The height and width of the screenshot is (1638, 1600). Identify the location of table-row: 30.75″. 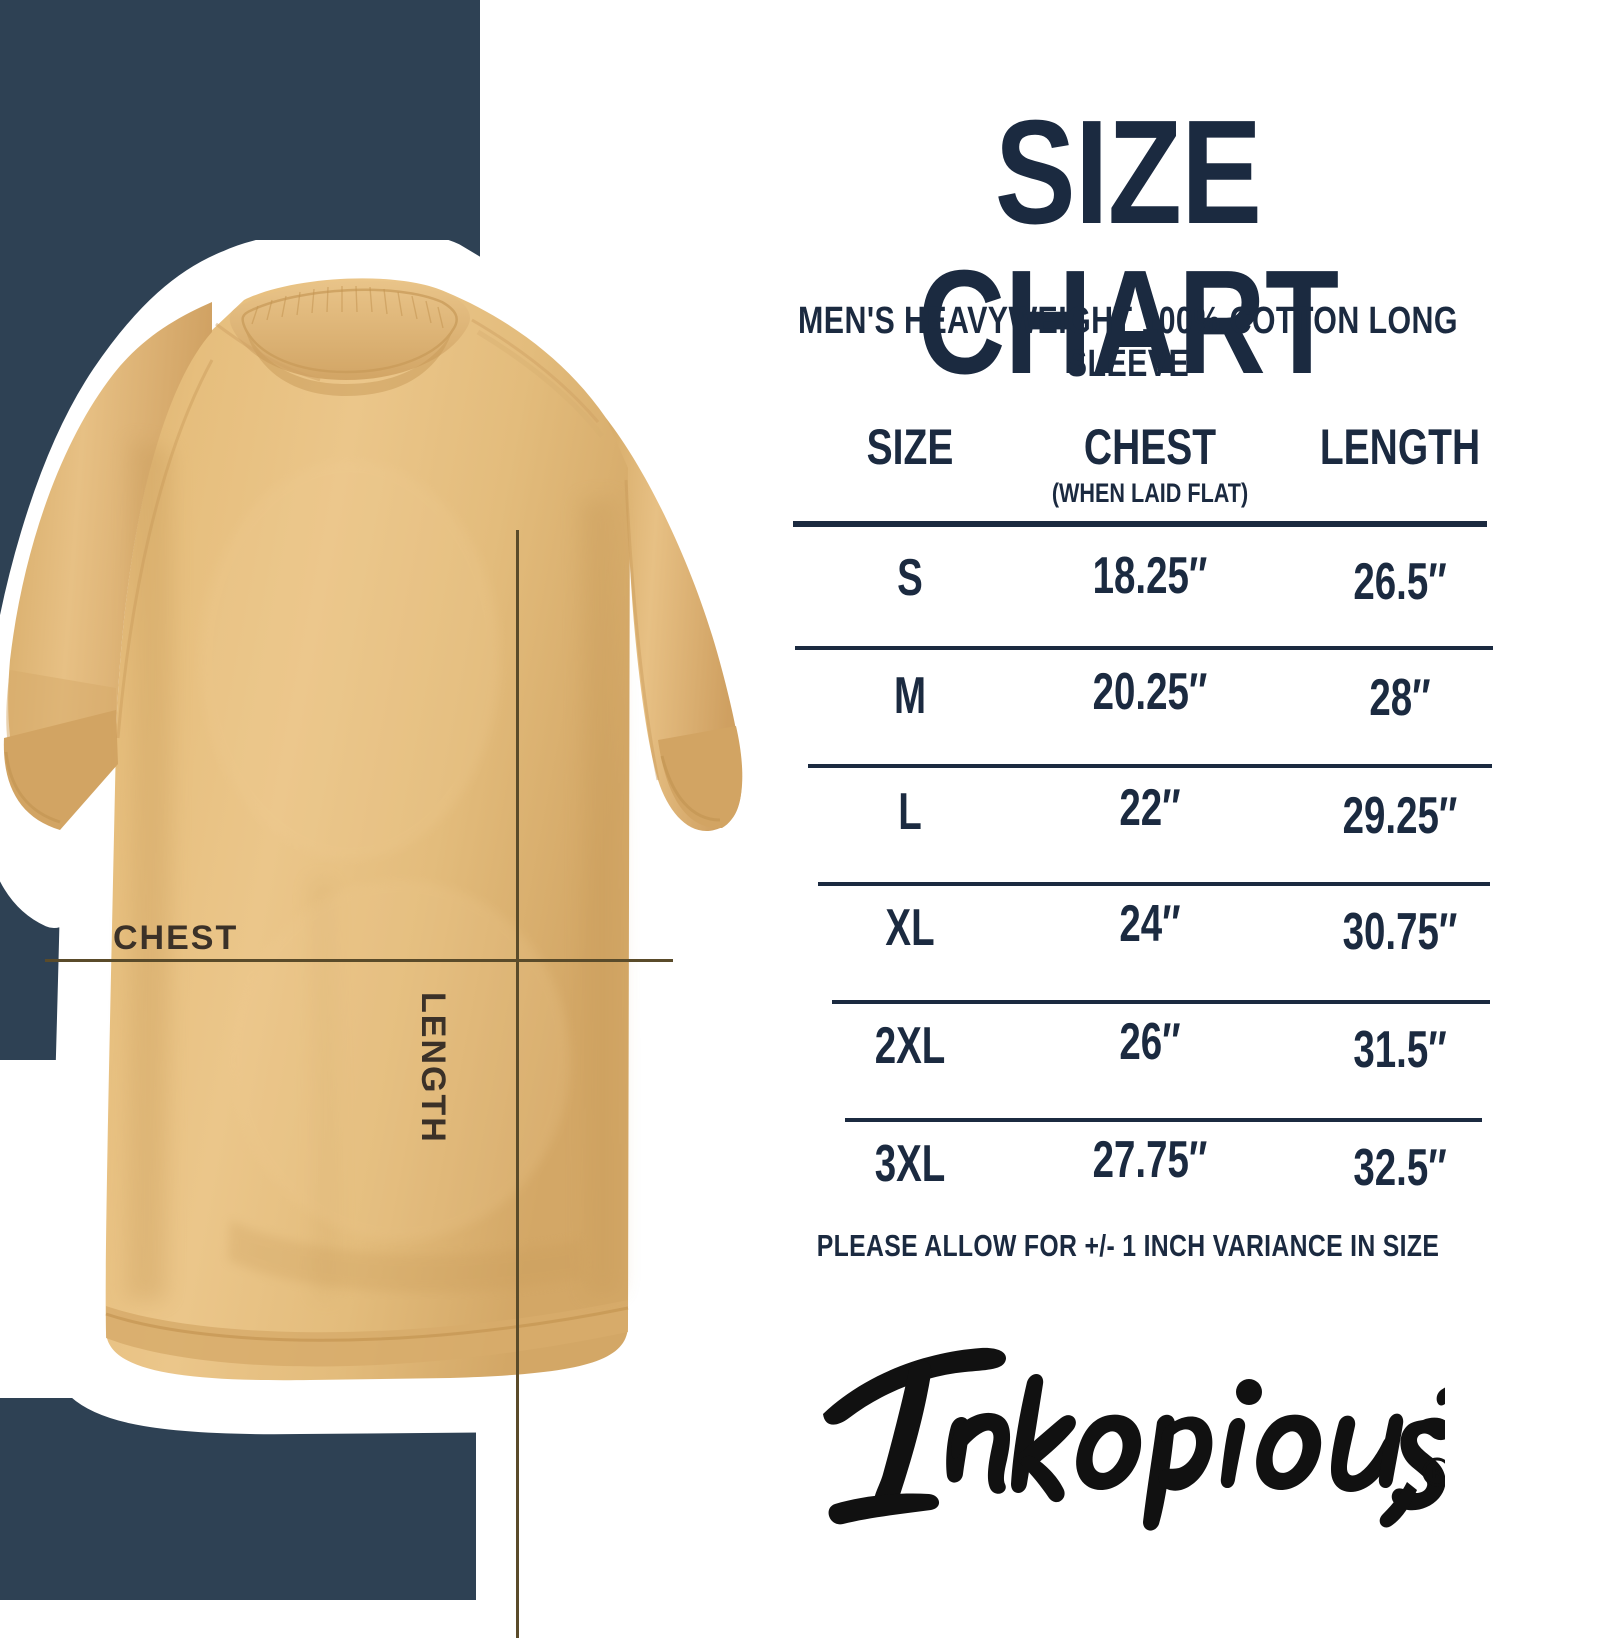
(1400, 932).